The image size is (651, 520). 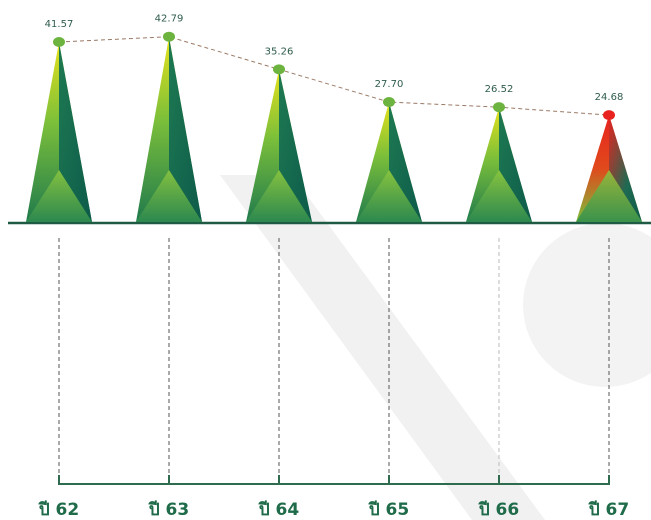 I want to click on value-label: 26.52, so click(x=499, y=89).